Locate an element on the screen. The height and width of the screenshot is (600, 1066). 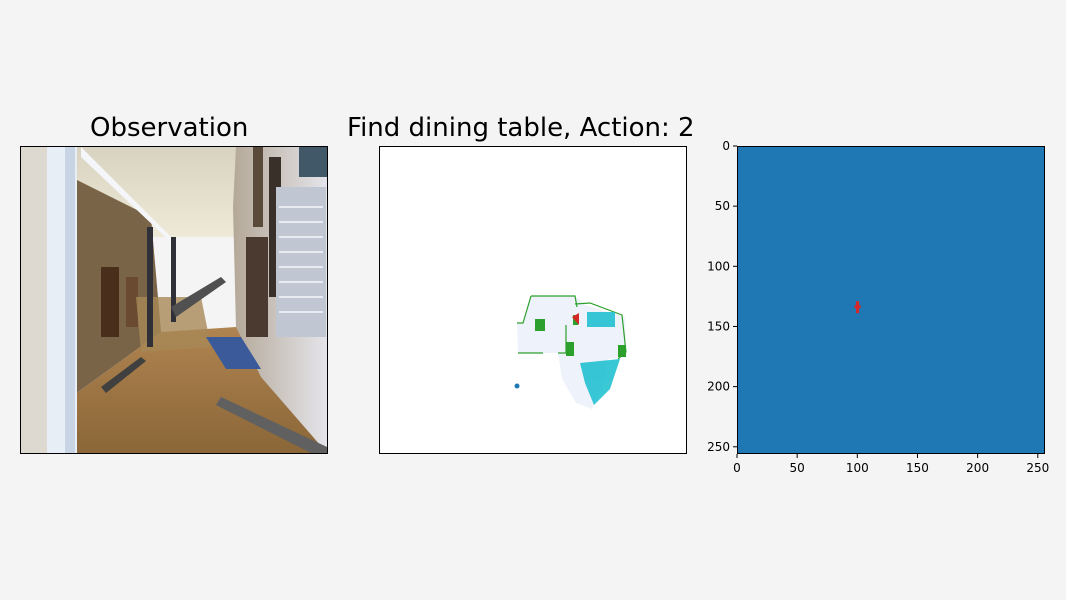
goal-point-icon is located at coordinates (517, 386).